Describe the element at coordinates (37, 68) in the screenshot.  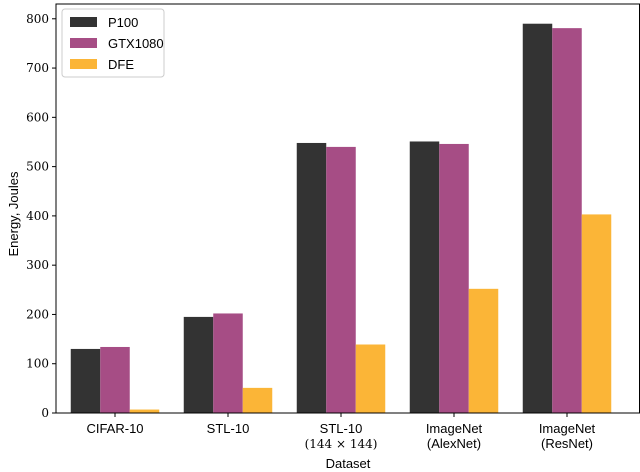
I see `y-tick-label: 700` at that location.